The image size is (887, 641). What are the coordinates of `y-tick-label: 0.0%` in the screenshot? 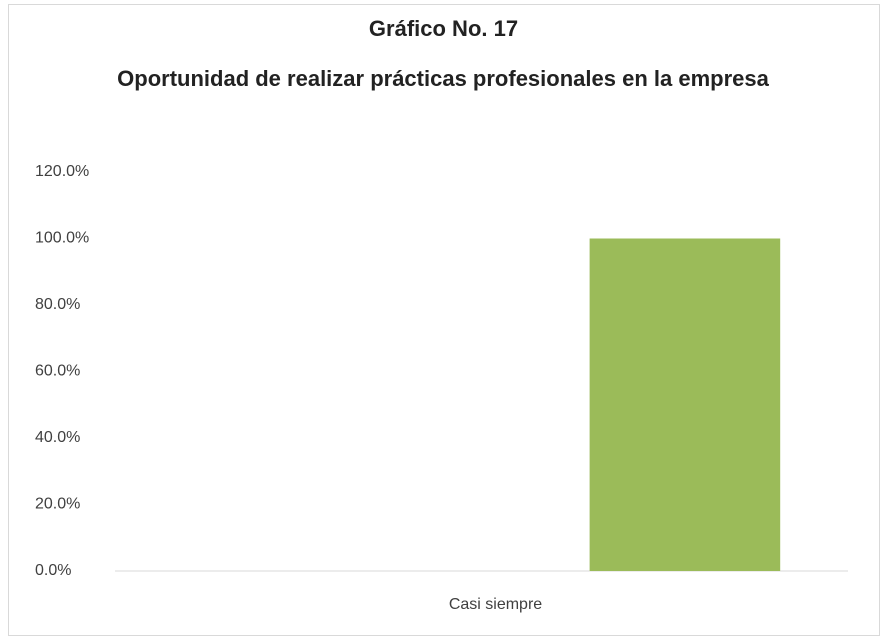 It's located at (53, 570).